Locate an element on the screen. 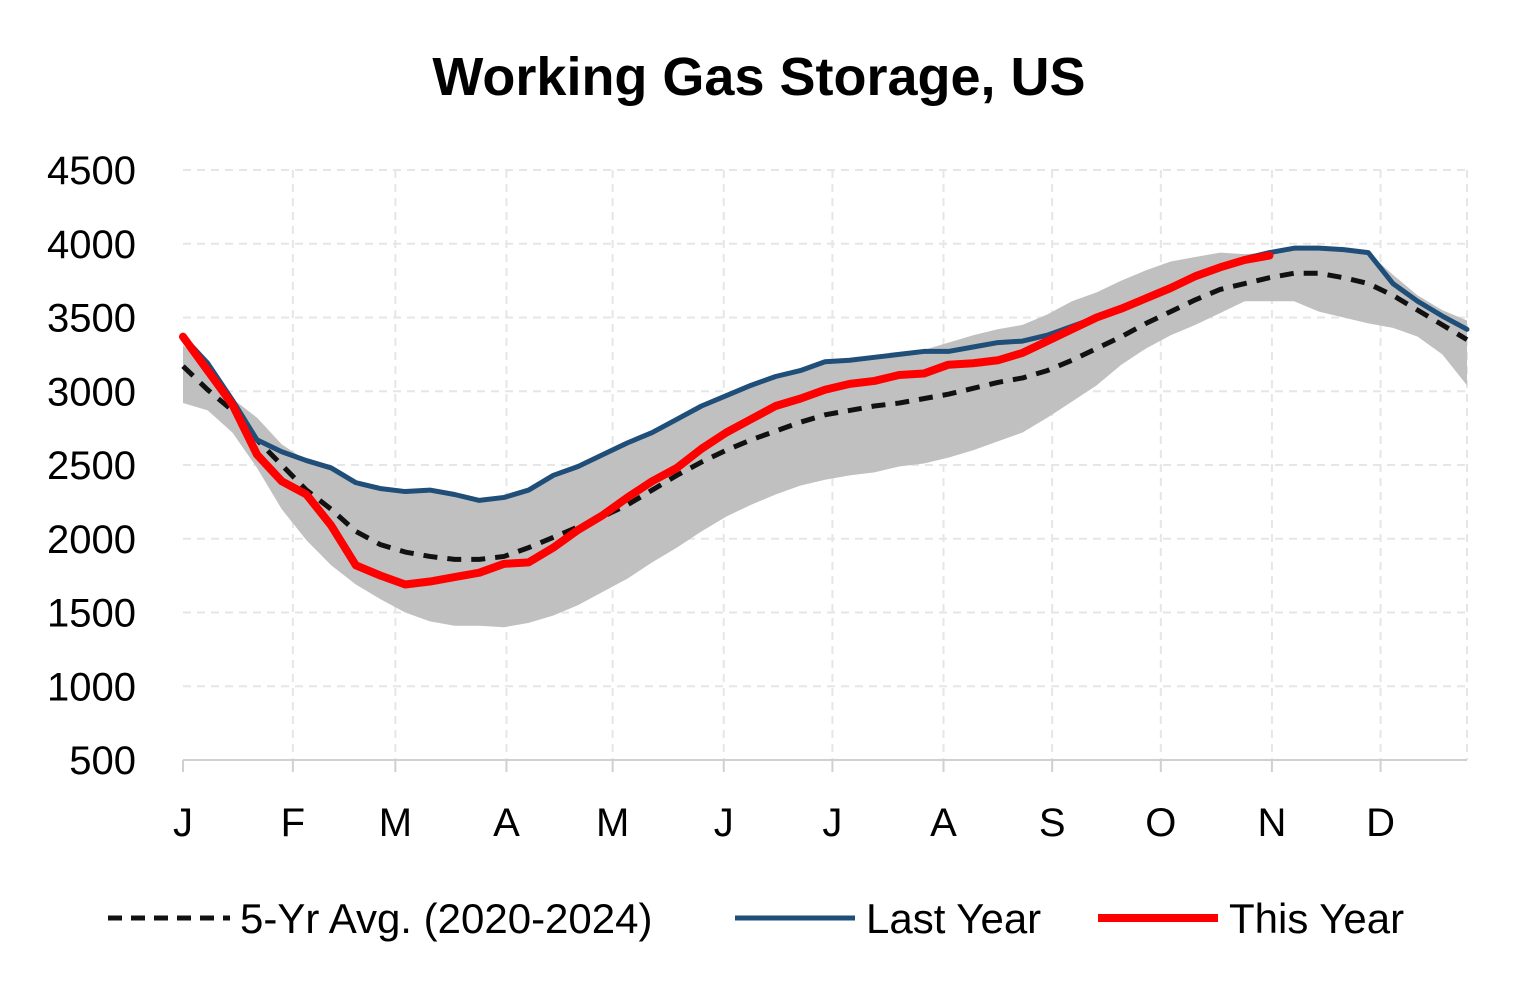  y-tick-label: 2500 is located at coordinates (91, 466).